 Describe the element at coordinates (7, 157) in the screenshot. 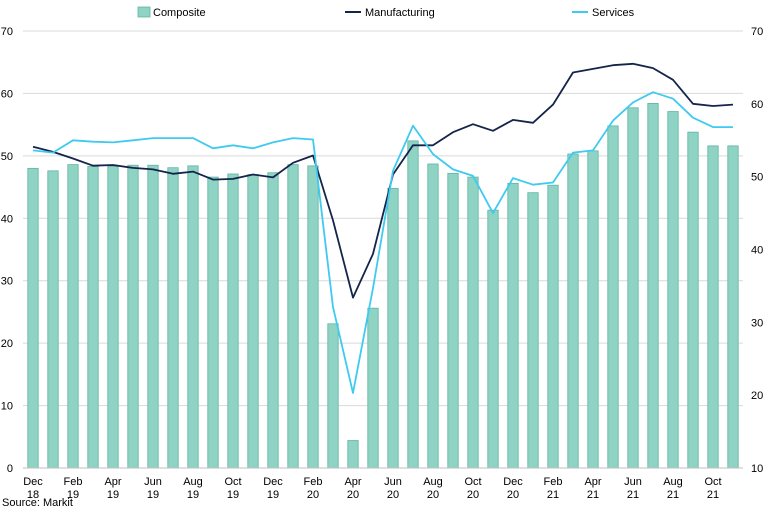

I see `left-tick-label: 50` at that location.